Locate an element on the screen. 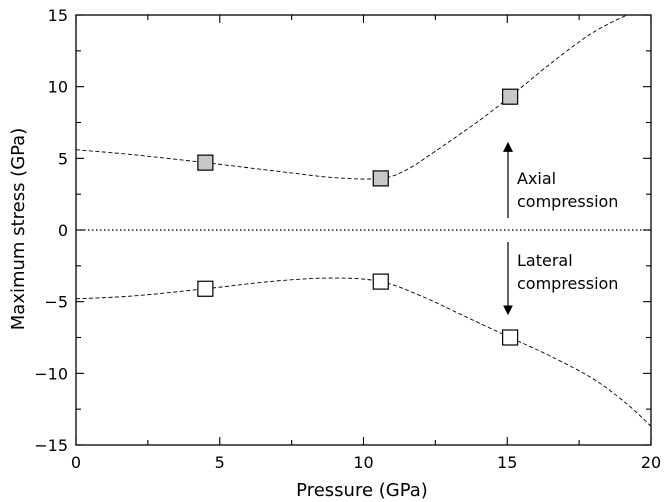  lateral-annotation-line: compression is located at coordinates (567, 283).